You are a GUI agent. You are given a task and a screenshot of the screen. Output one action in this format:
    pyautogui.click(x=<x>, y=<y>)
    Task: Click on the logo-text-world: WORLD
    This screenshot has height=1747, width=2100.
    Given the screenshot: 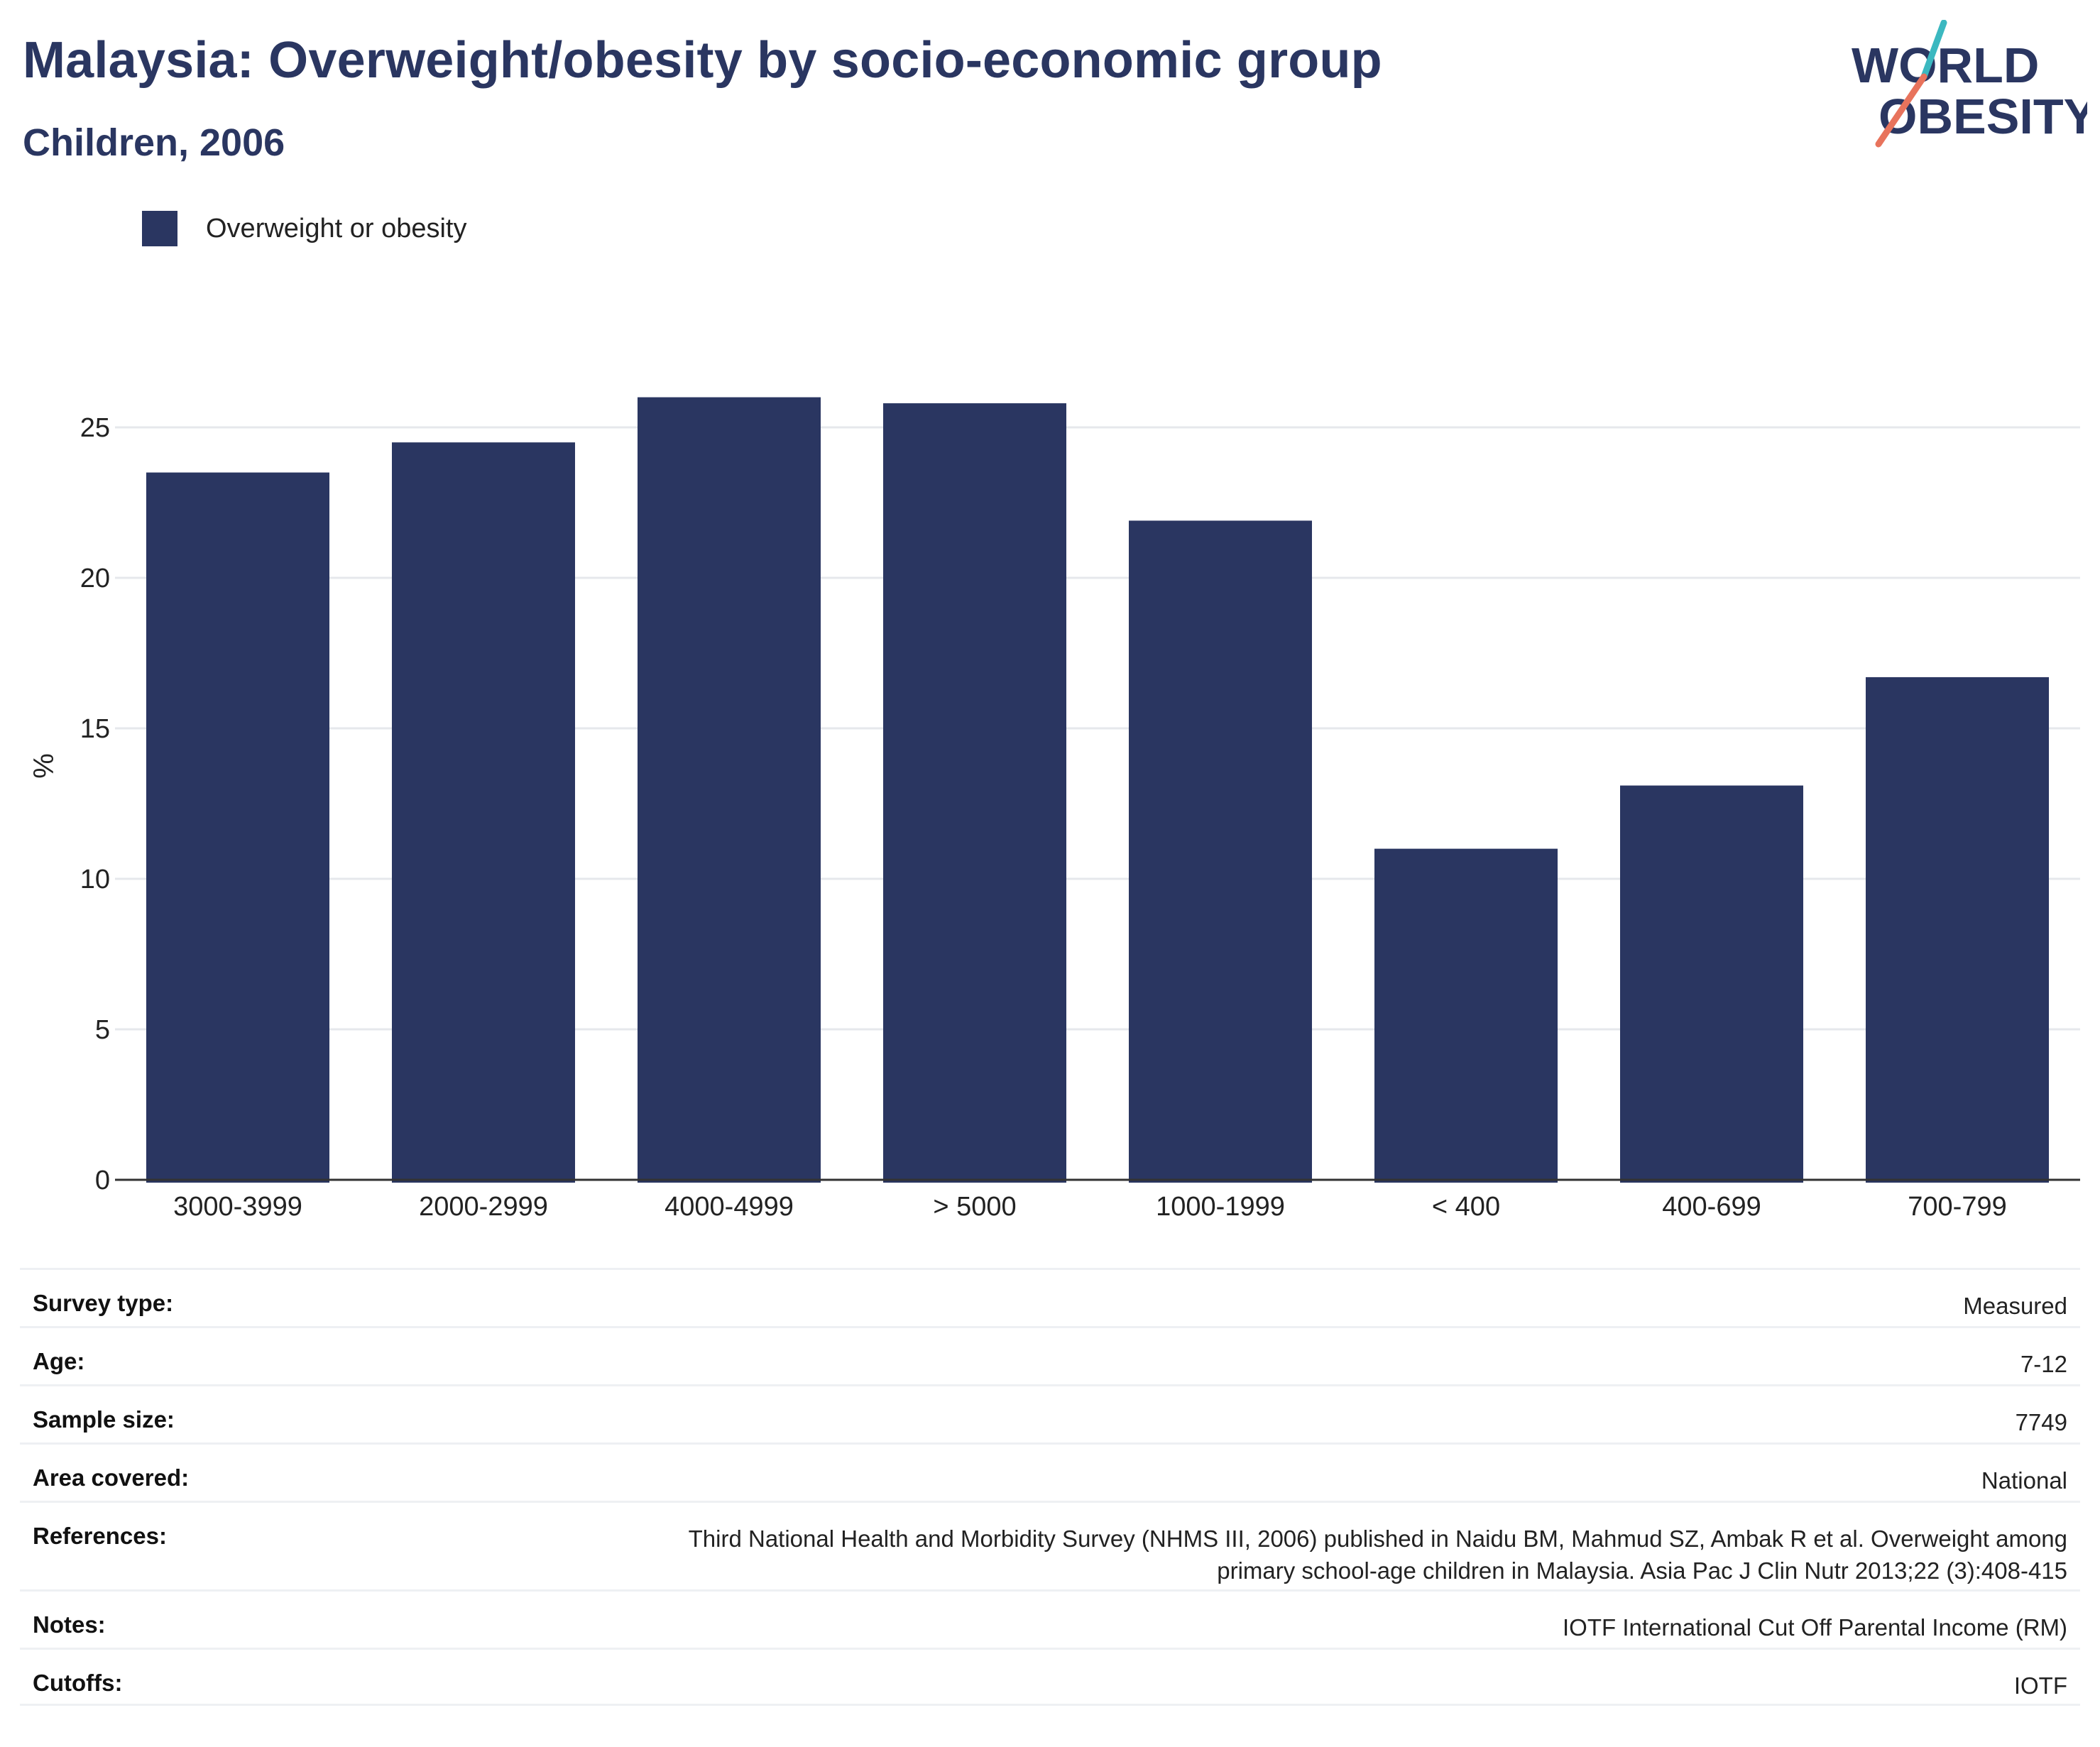 What is the action you would take?
    pyautogui.click(x=1945, y=65)
    